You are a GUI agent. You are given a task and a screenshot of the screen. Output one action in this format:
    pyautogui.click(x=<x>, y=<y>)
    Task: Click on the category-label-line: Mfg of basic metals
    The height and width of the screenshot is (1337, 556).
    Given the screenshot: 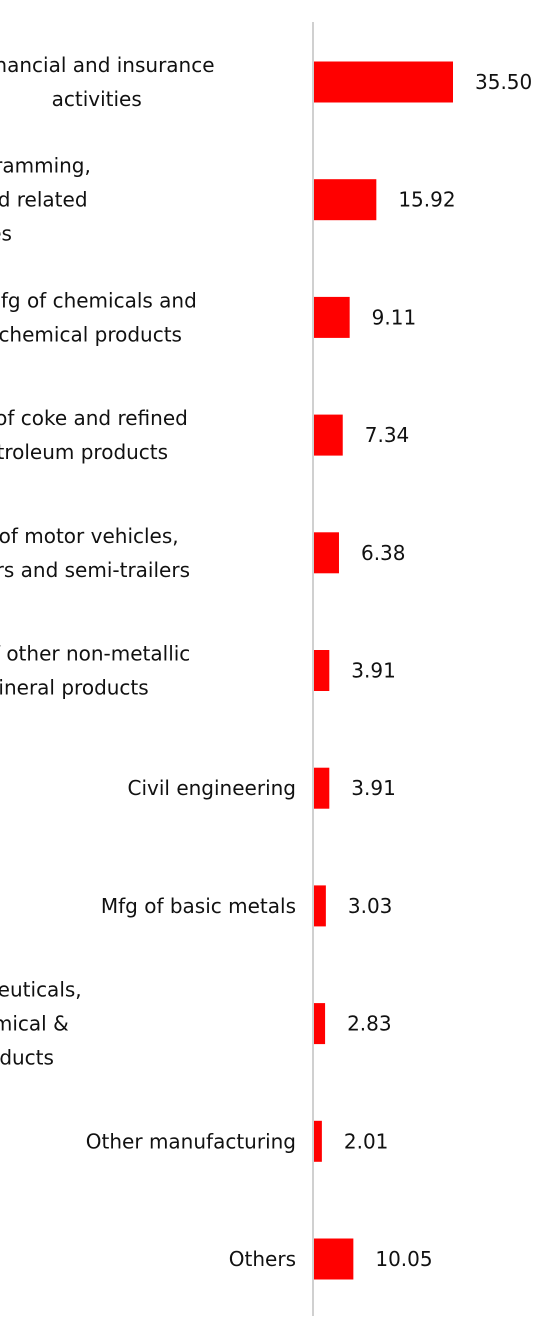 What is the action you would take?
    pyautogui.click(x=198, y=906)
    